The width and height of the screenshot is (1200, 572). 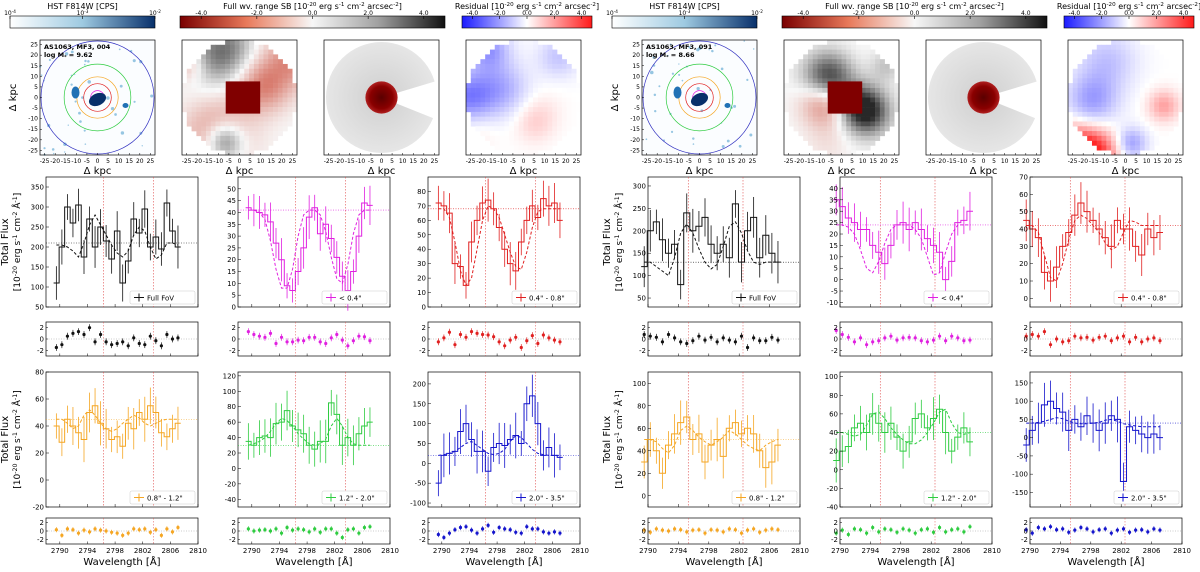 What do you see at coordinates (1075, 13) in the screenshot?
I see `colorbar-tick-label: -4.0` at bounding box center [1075, 13].